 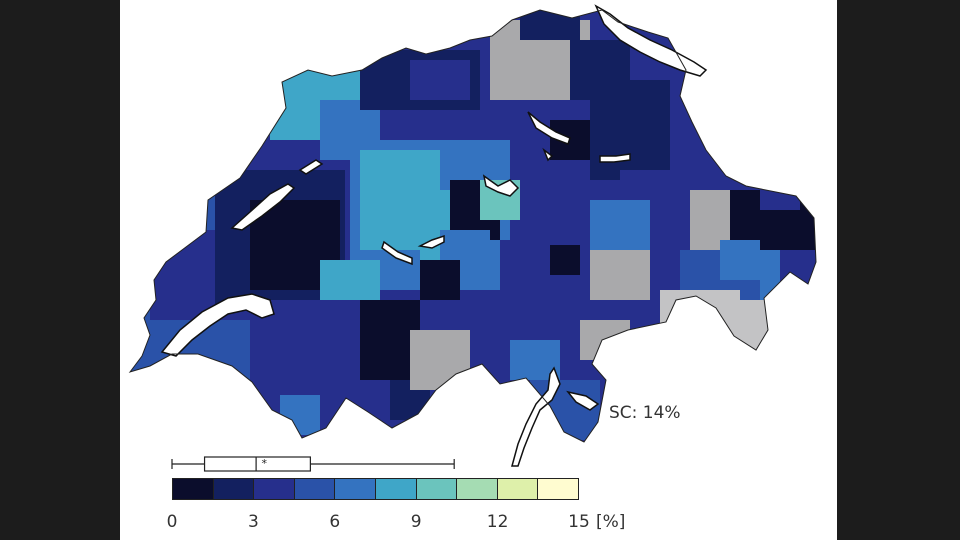 I want to click on colorbar-tick-label: 0, so click(x=172, y=522).